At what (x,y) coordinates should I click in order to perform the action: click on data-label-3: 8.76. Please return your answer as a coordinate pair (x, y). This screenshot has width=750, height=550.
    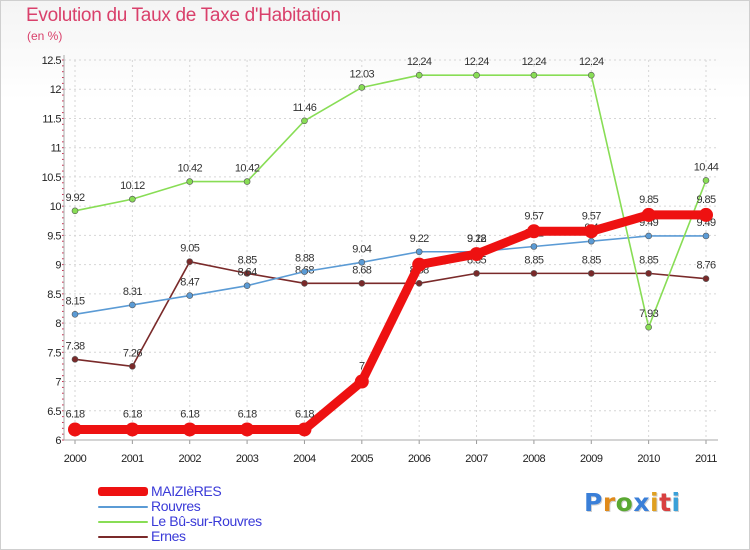
    Looking at the image, I should click on (705, 266).